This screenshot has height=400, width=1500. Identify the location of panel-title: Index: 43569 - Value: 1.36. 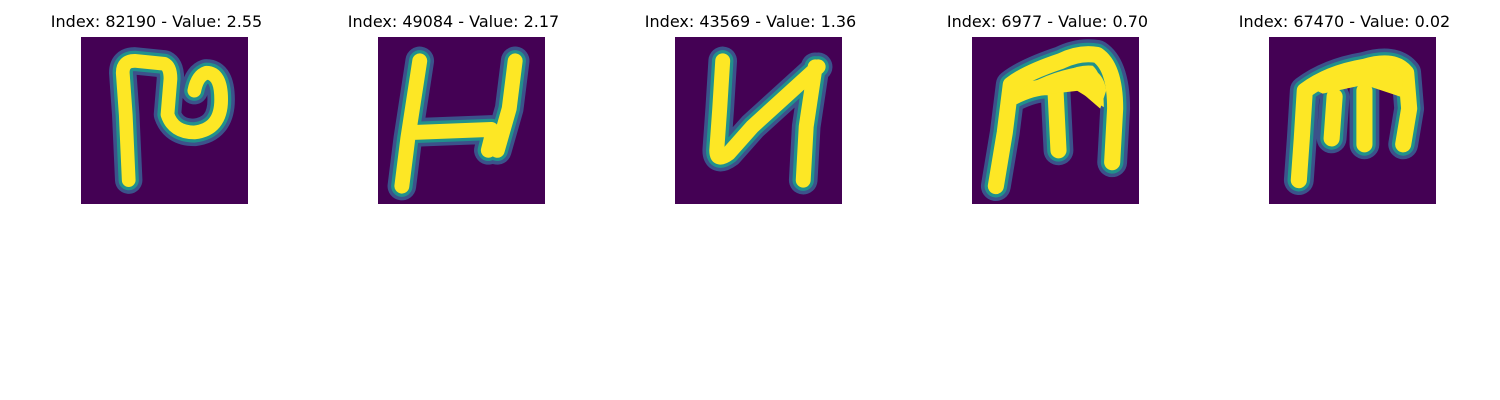
(750, 21).